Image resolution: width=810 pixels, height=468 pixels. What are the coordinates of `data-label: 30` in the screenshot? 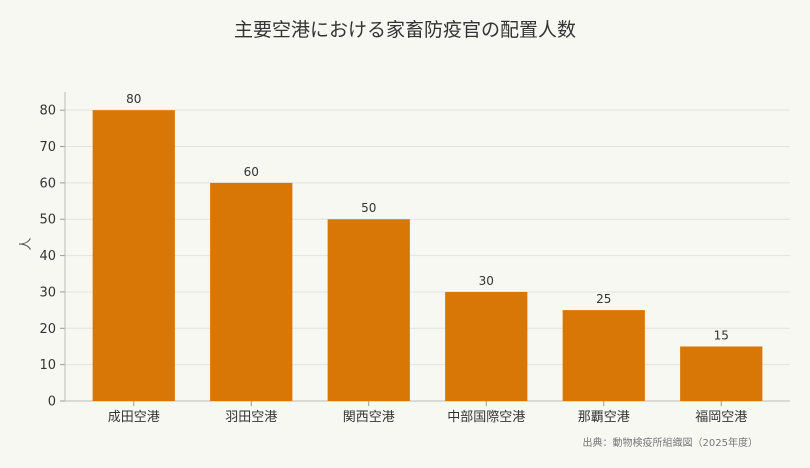 It's located at (486, 281).